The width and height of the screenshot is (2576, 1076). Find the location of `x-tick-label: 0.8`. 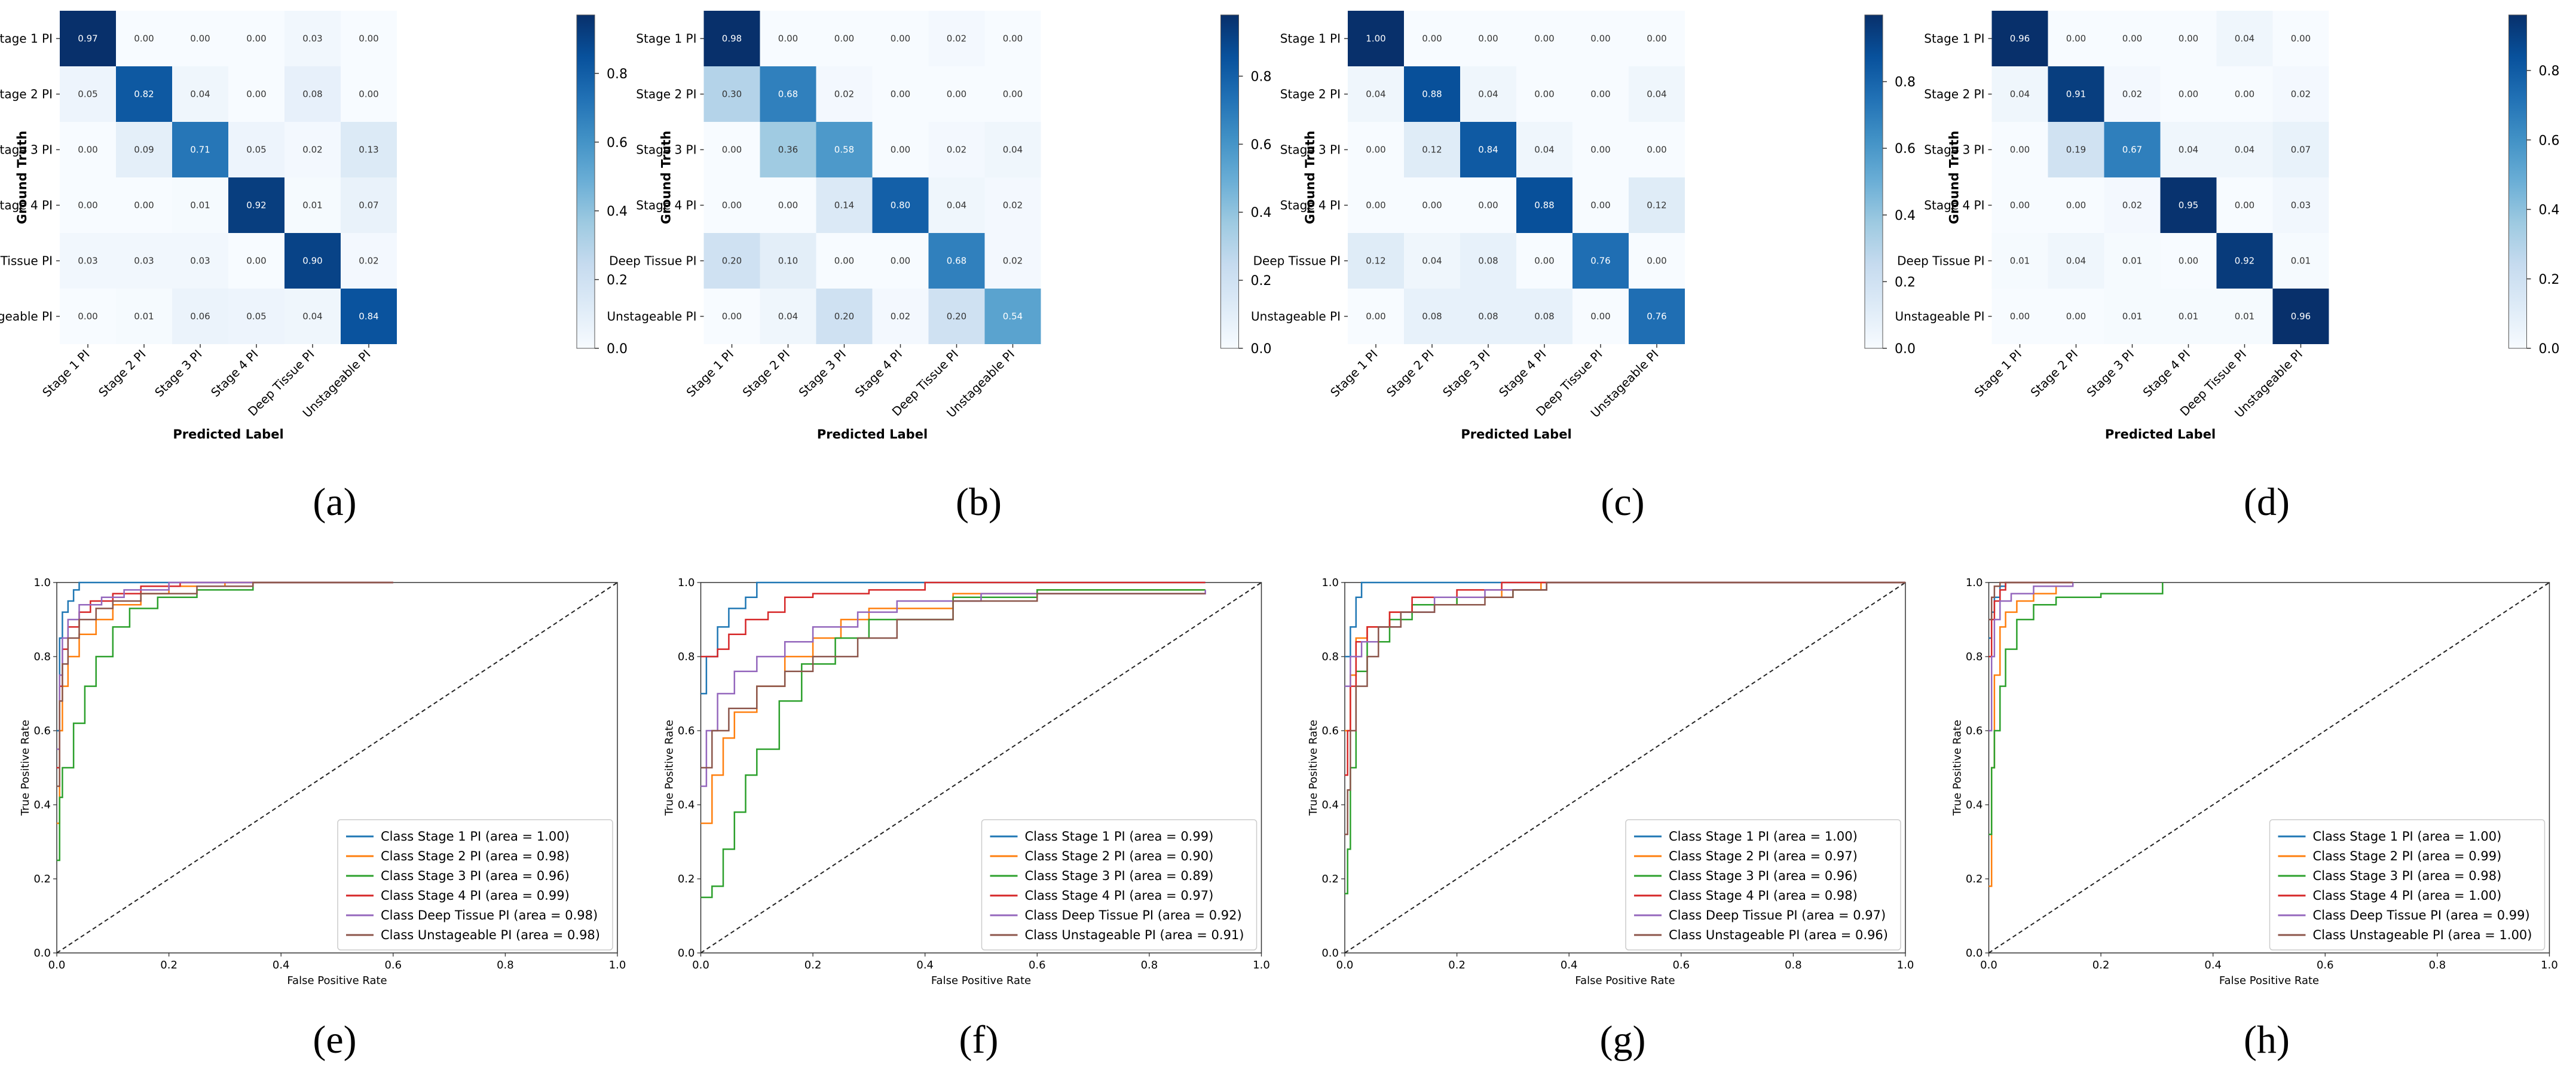

x-tick-label: 0.8 is located at coordinates (2437, 965).